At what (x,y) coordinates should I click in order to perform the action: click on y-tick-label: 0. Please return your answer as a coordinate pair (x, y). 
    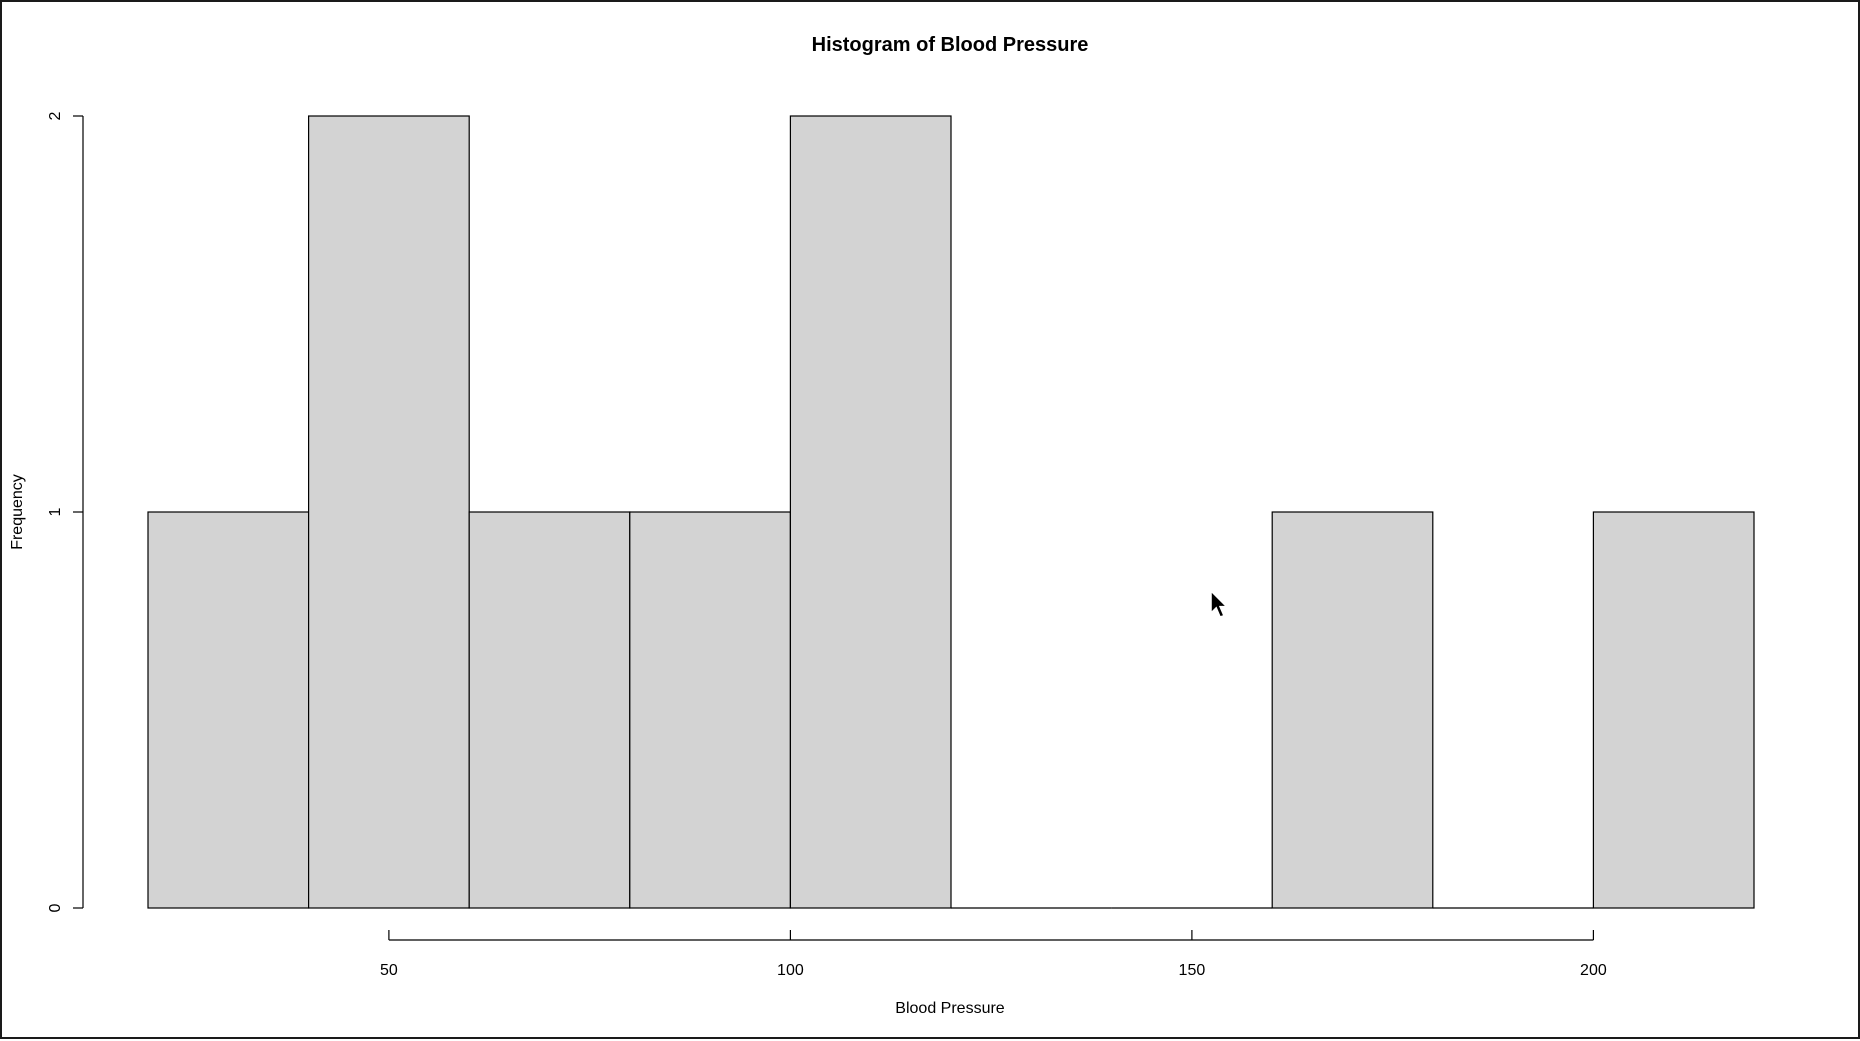
    Looking at the image, I should click on (55, 907).